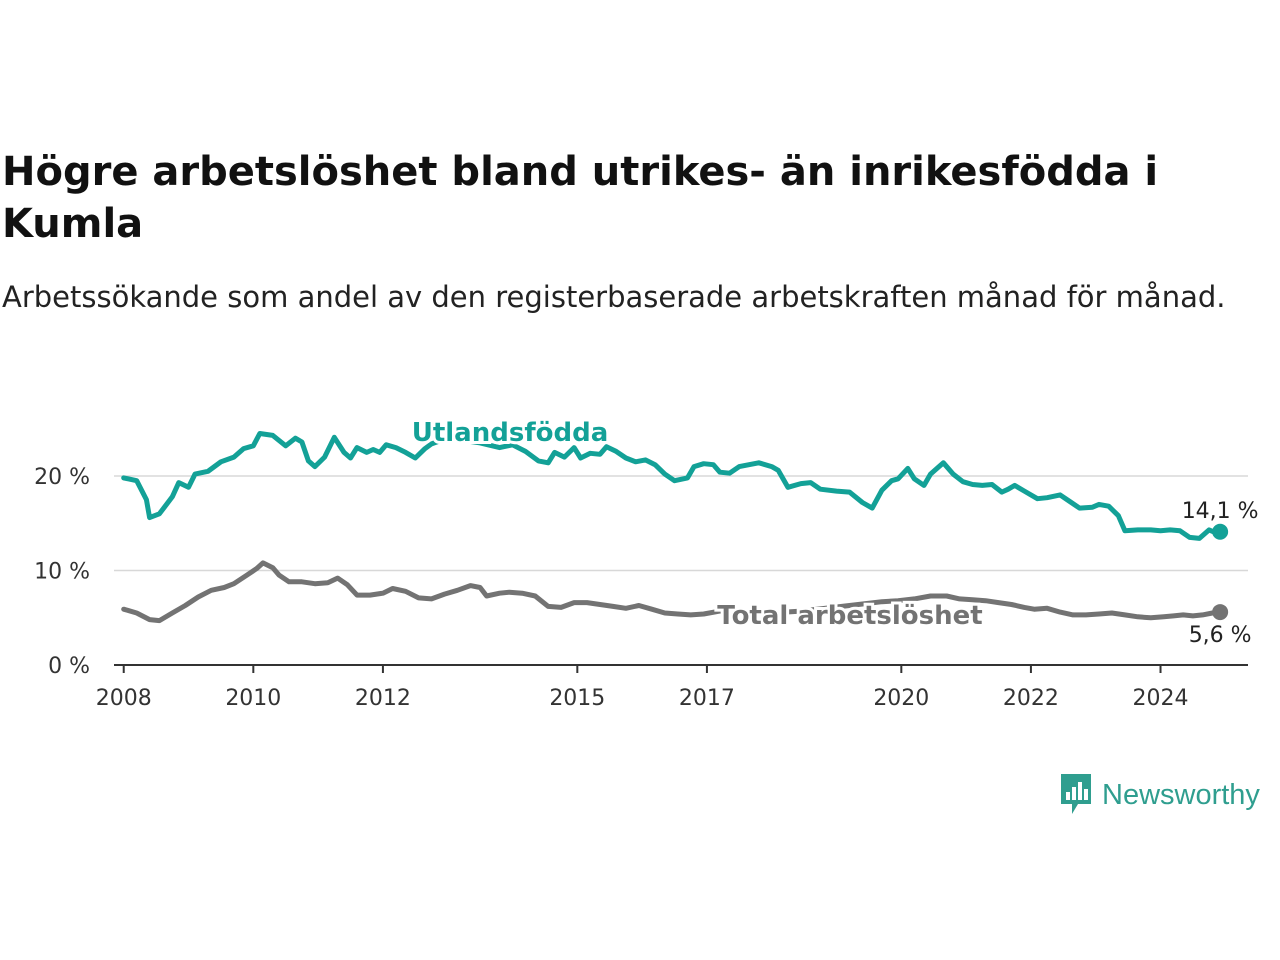 The height and width of the screenshot is (960, 1280). Describe the element at coordinates (849, 616) in the screenshot. I see `series-name-label: Total arbetslöshet` at that location.